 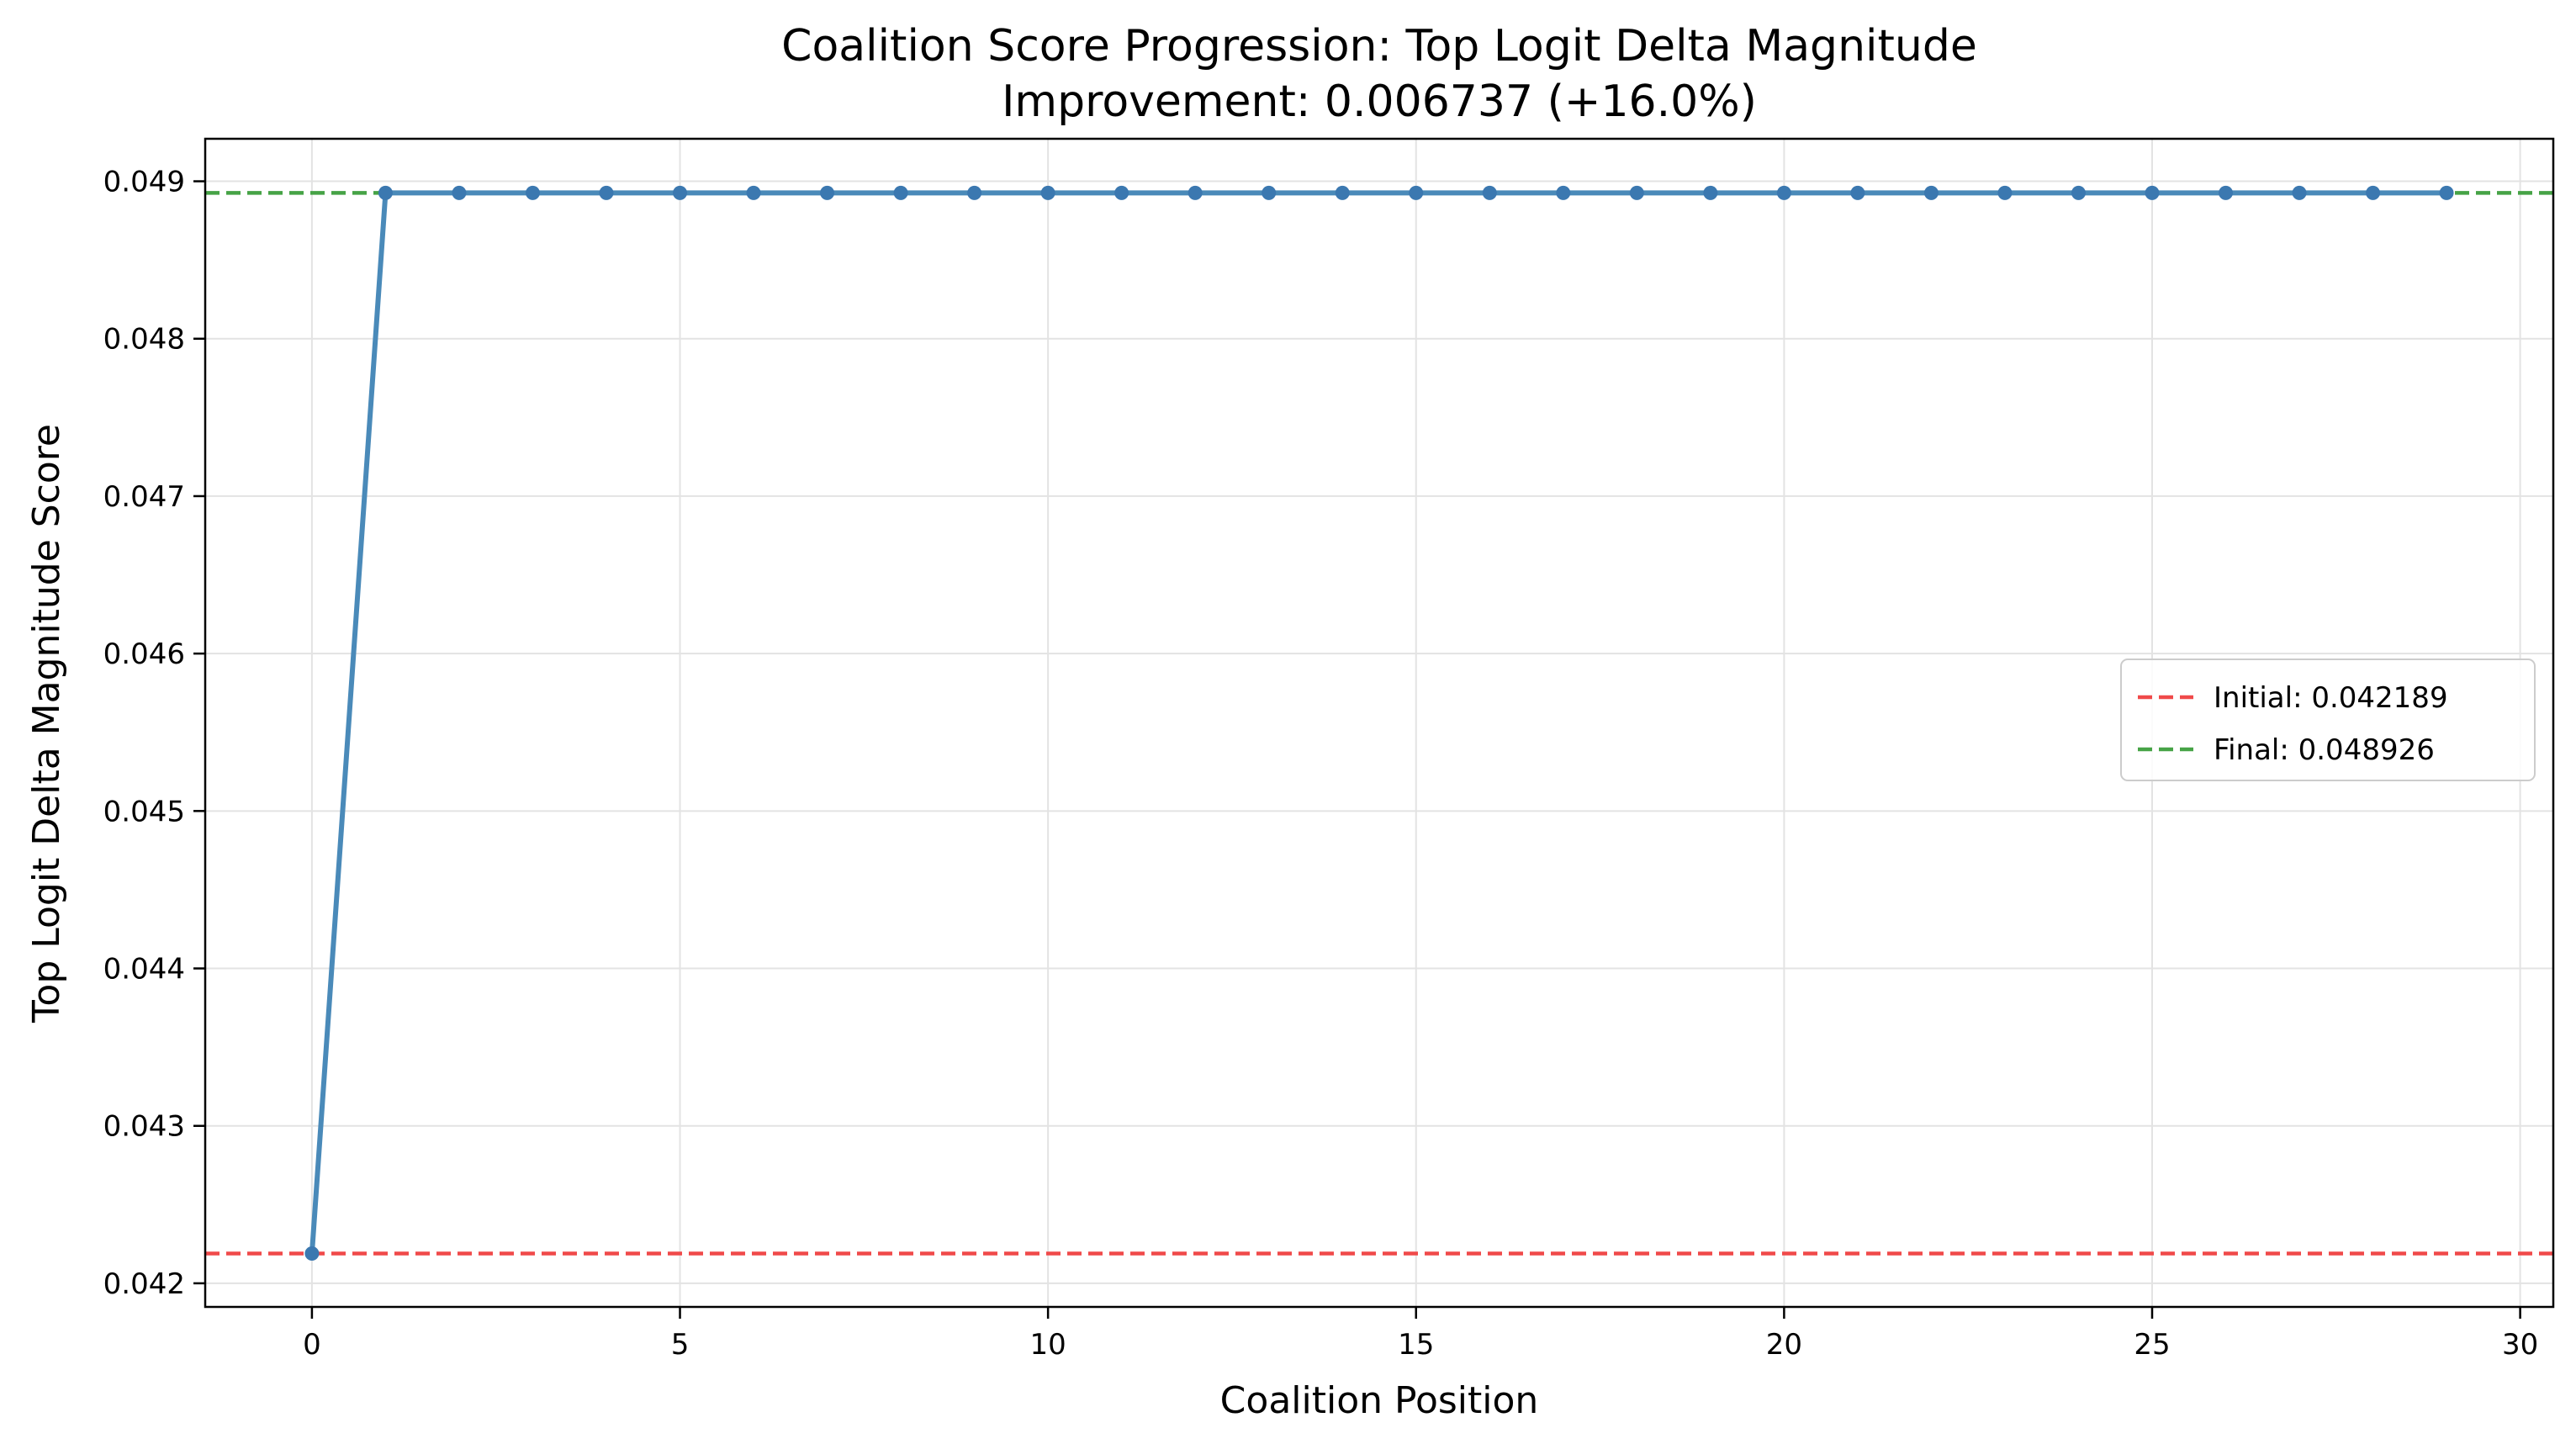 I want to click on legend-box, so click(x=2328, y=720).